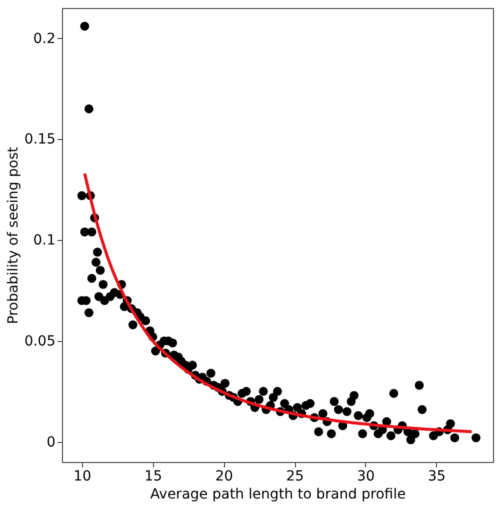 Image resolution: width=497 pixels, height=506 pixels. What do you see at coordinates (44, 38) in the screenshot?
I see `y-tick-label: 0.2` at bounding box center [44, 38].